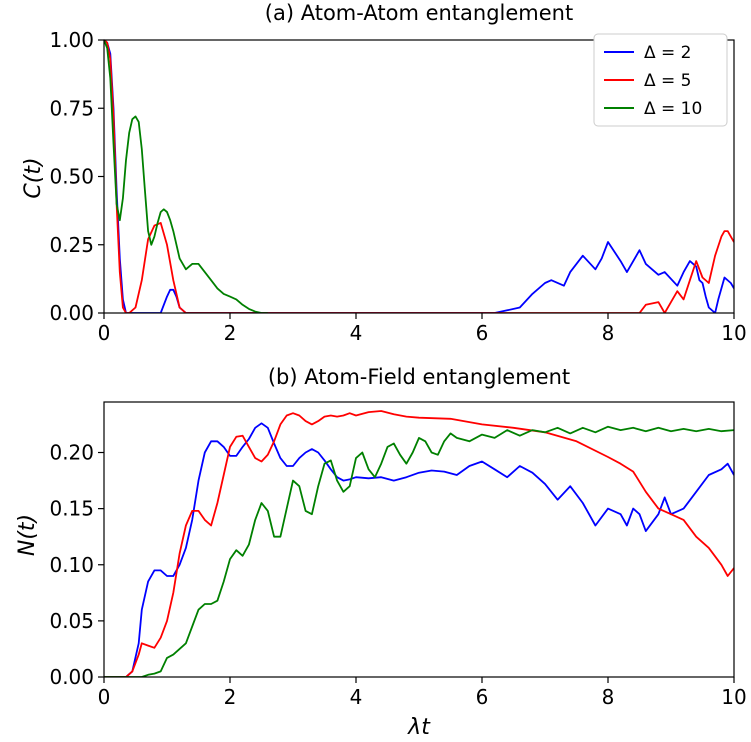 The image size is (751, 742). What do you see at coordinates (71, 313) in the screenshot?
I see `panel-a-ytick-label: 0.00` at bounding box center [71, 313].